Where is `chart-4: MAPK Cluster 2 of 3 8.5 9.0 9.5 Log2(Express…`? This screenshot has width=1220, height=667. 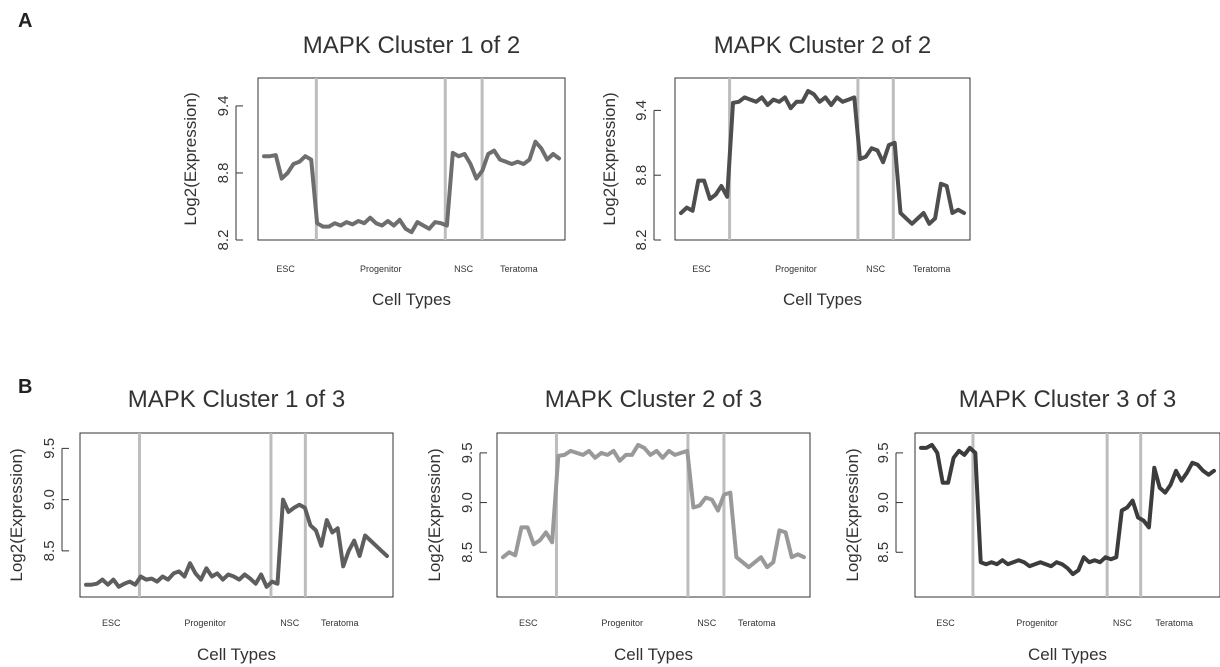
chart-4: MAPK Cluster 2 of 3 8.5 9.0 9.5 Log2(Express… is located at coordinates (618, 525).